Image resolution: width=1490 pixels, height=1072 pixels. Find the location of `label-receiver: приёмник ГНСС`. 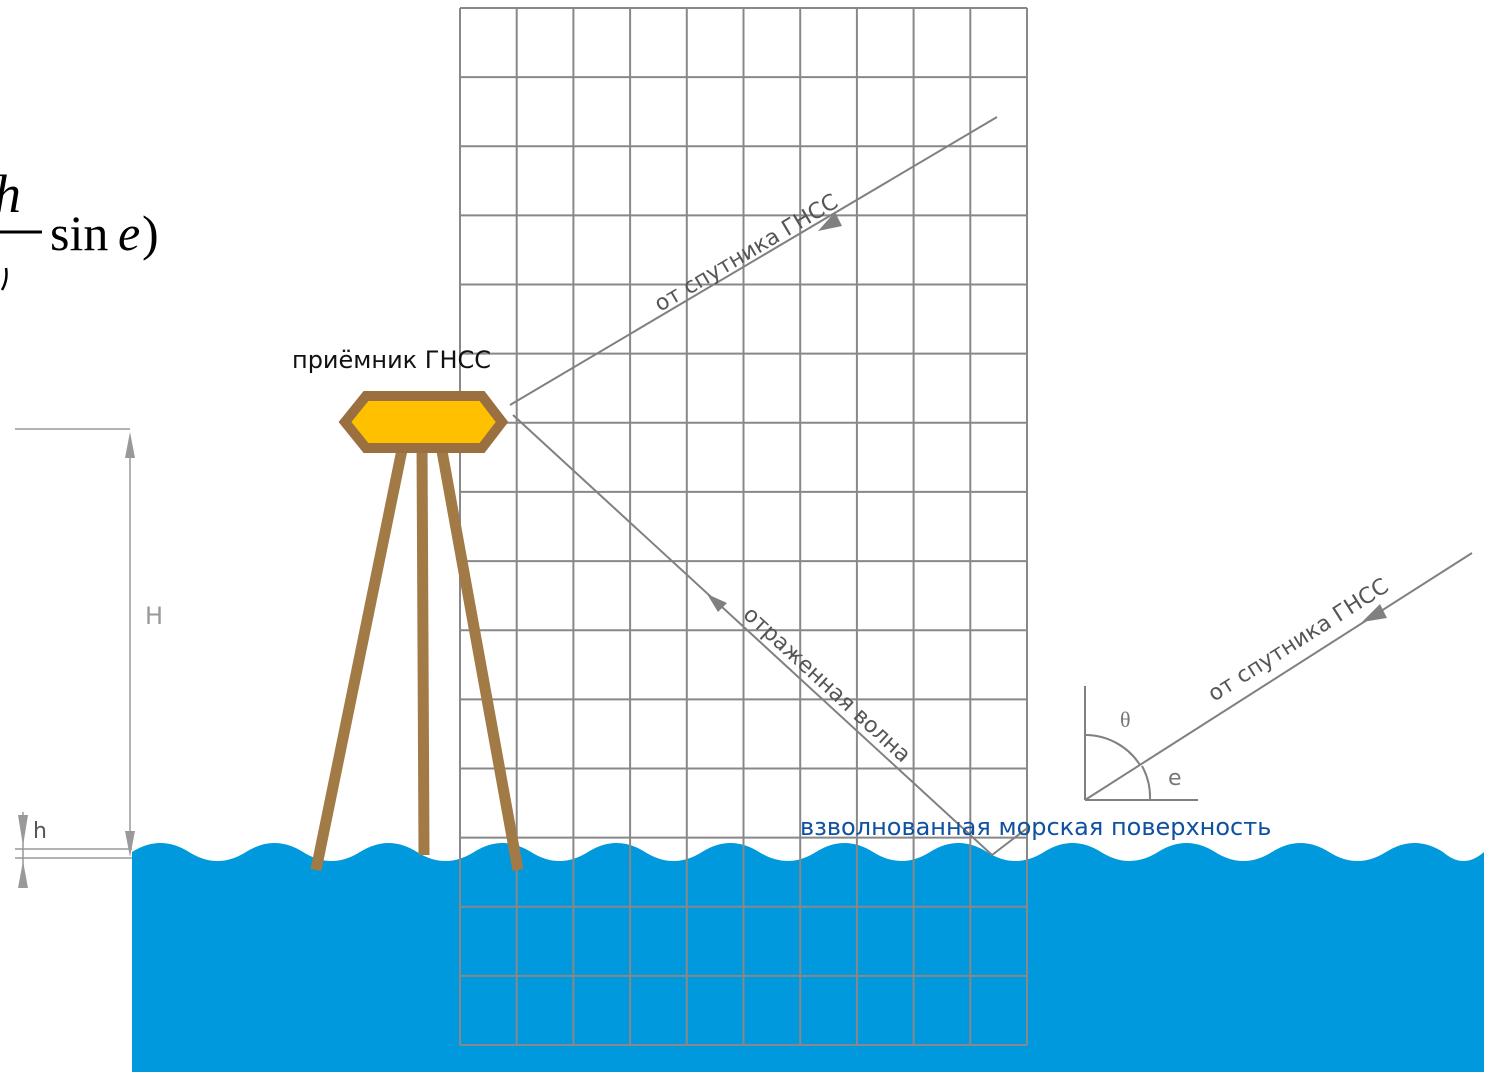

label-receiver: приёмник ГНСС is located at coordinates (391, 360).